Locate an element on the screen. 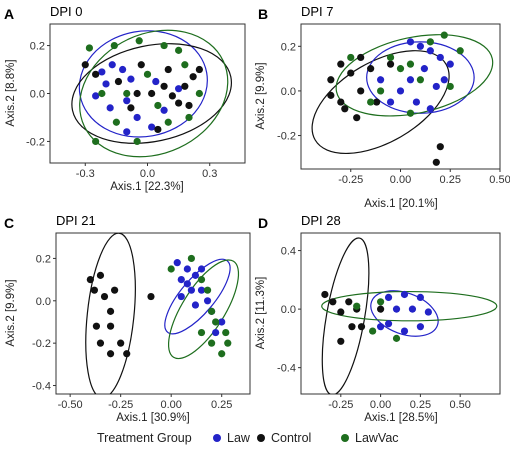 The width and height of the screenshot is (510, 450). panel-title: DPI 28 is located at coordinates (321, 220).